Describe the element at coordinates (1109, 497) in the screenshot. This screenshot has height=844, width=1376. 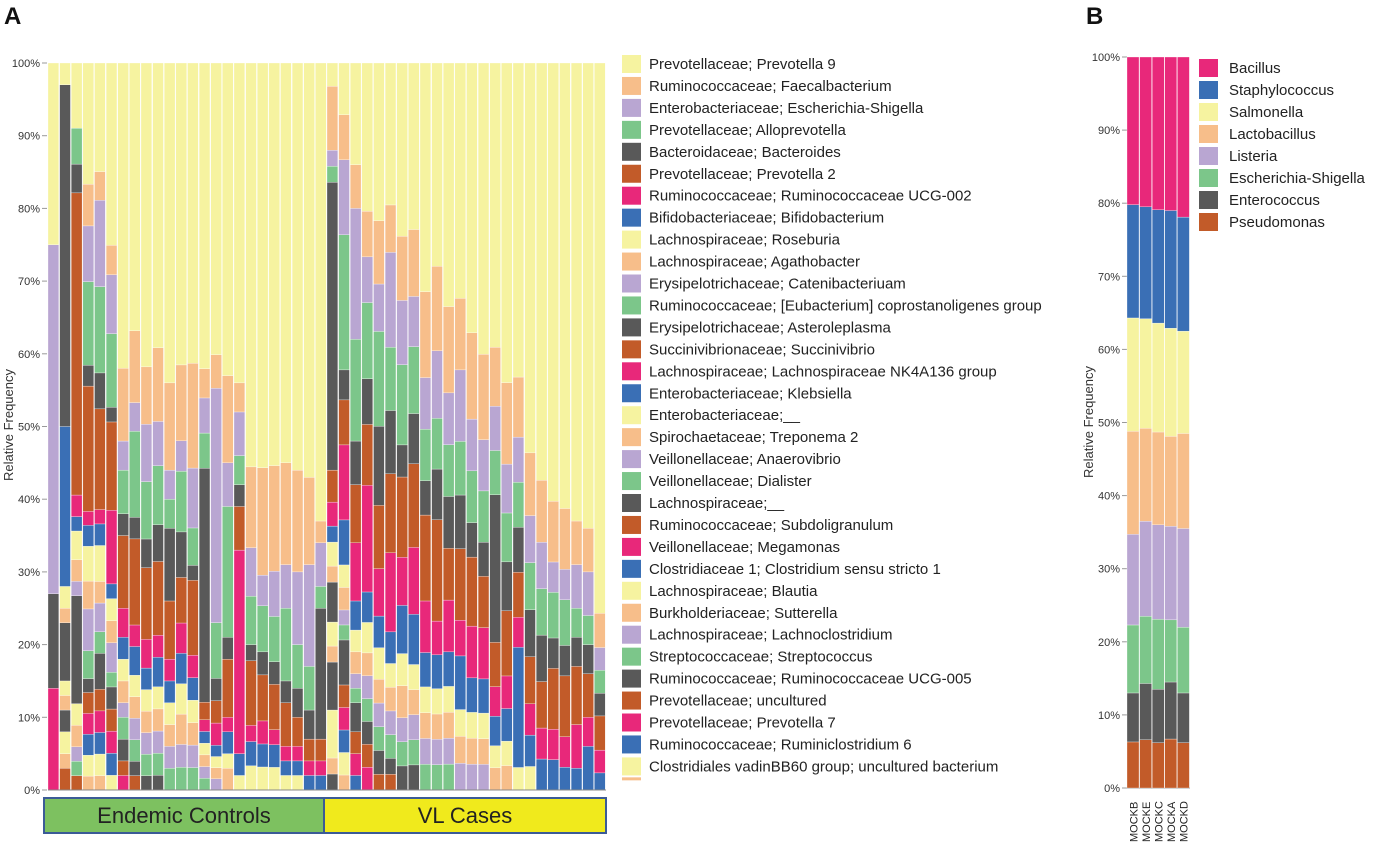
I see `panel-b-y-tick: 40%` at that location.